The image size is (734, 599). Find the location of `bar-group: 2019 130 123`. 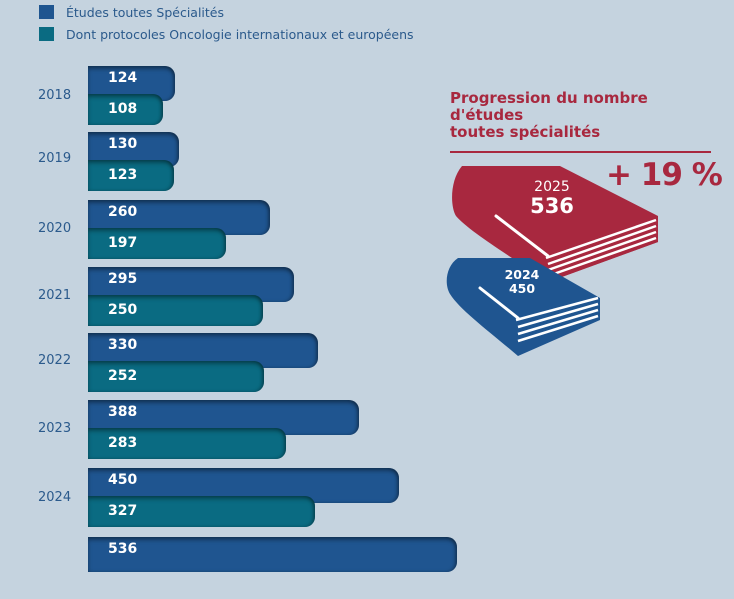

bar-group: 2019 130 123 is located at coordinates (235, 163).